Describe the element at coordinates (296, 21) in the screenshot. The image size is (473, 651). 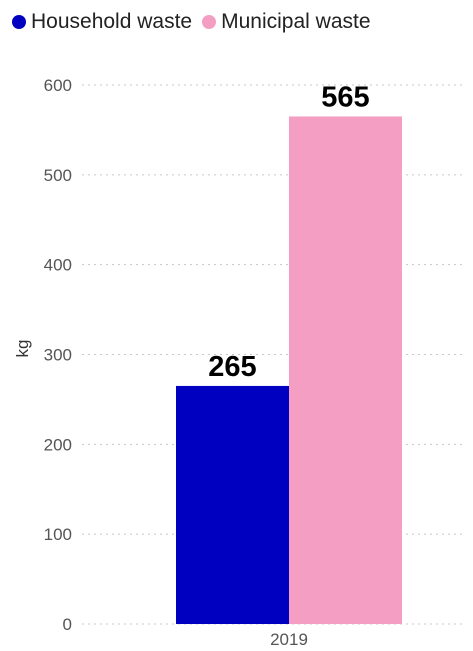
I see `legend-label-municipal: Municipal waste` at that location.